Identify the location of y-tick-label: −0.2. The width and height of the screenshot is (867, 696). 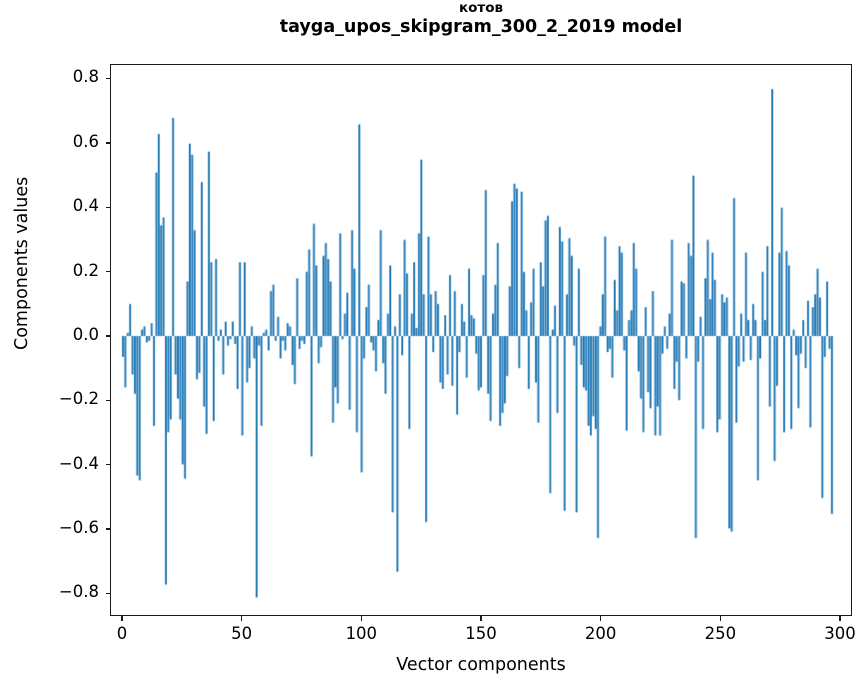
(78, 399).